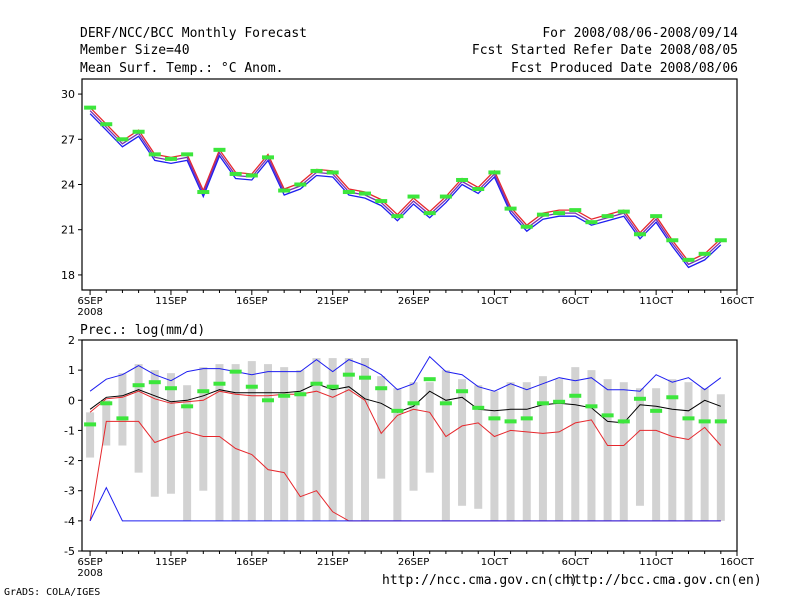 This screenshot has height=600, width=800. I want to click on y-tick-label: -3, so click(69, 491).